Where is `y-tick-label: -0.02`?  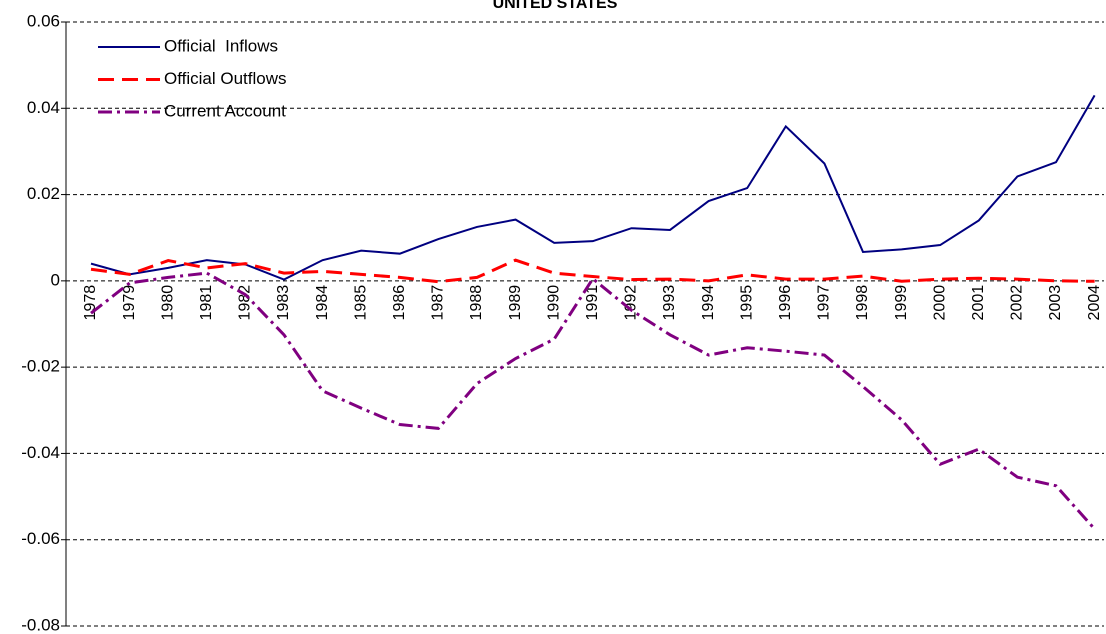 y-tick-label: -0.02 is located at coordinates (40, 366).